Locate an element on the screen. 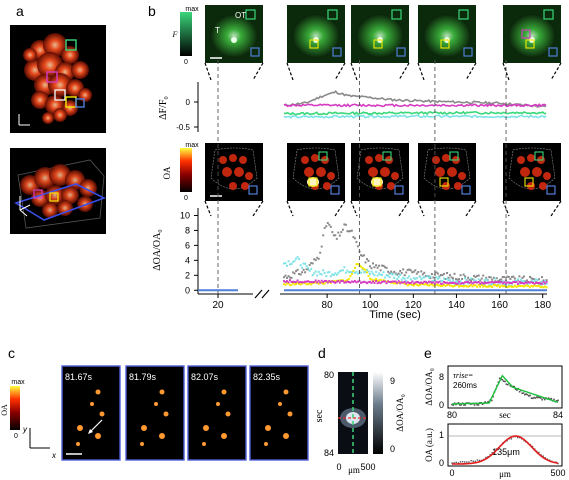 The image size is (569, 480). panel-e-letter: e is located at coordinates (428, 353).